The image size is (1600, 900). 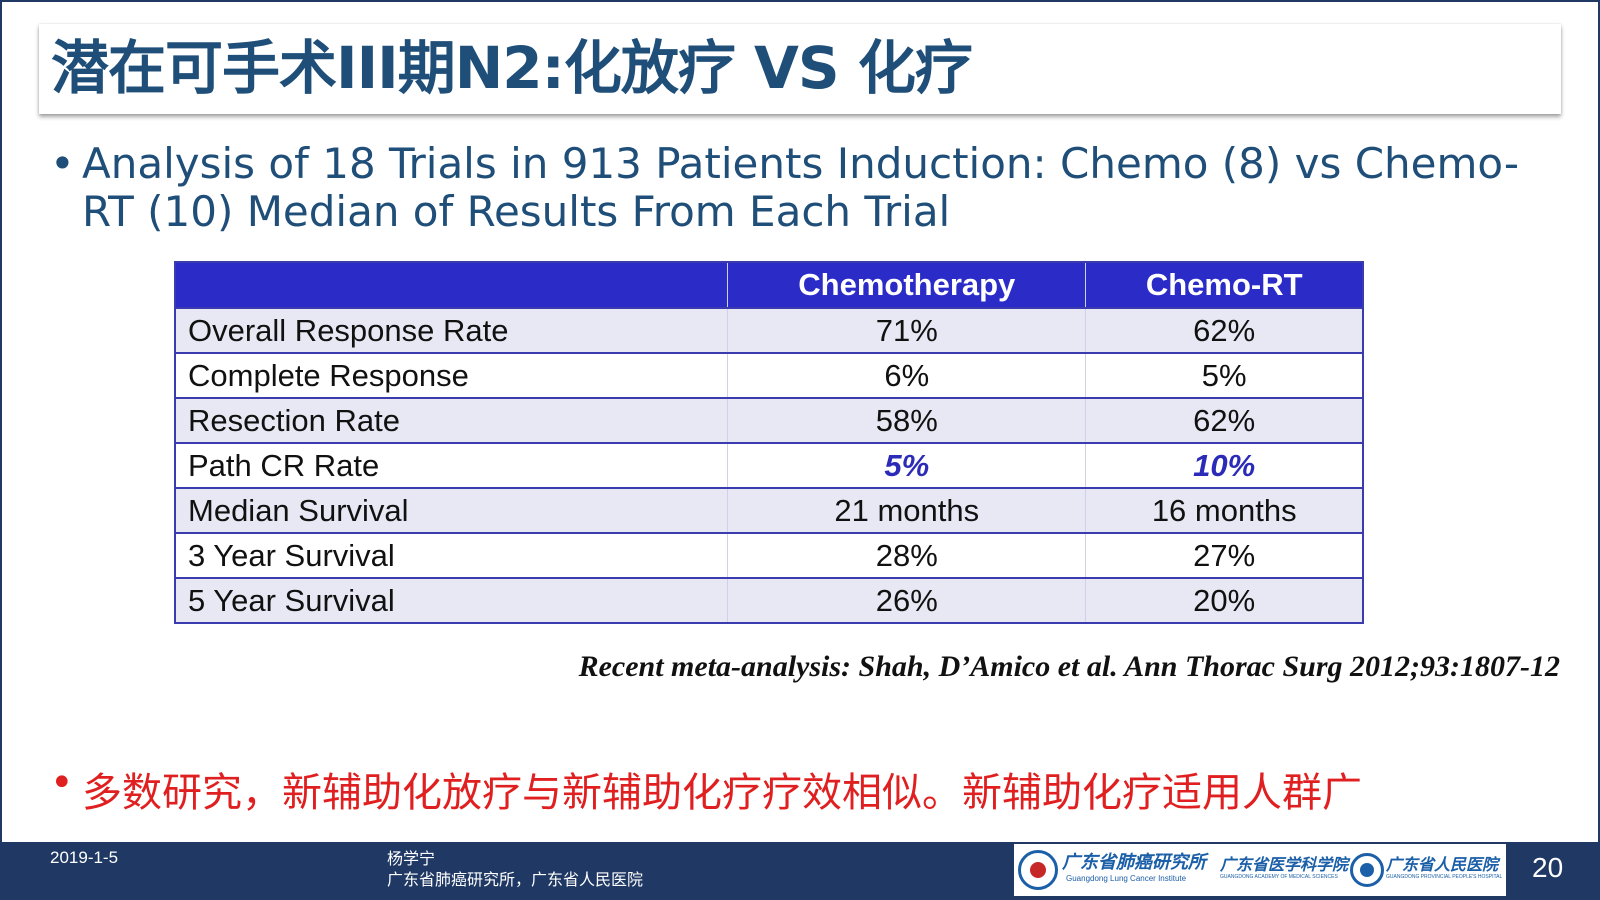 I want to click on conclusion-text: 多数研究，新辅助化放疗与新辅助化疗疗效相似。新辅助化疗适用人群广, so click(x=722, y=793).